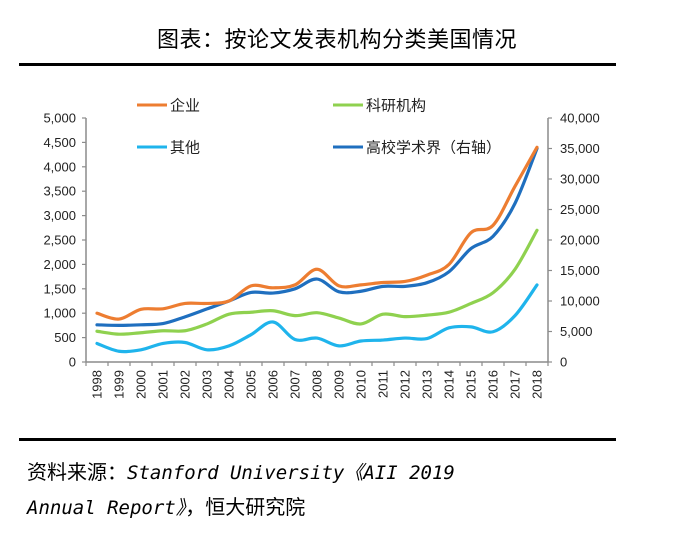 The image size is (674, 534). Describe the element at coordinates (65, 337) in the screenshot. I see `left-tick-label: 500` at that location.